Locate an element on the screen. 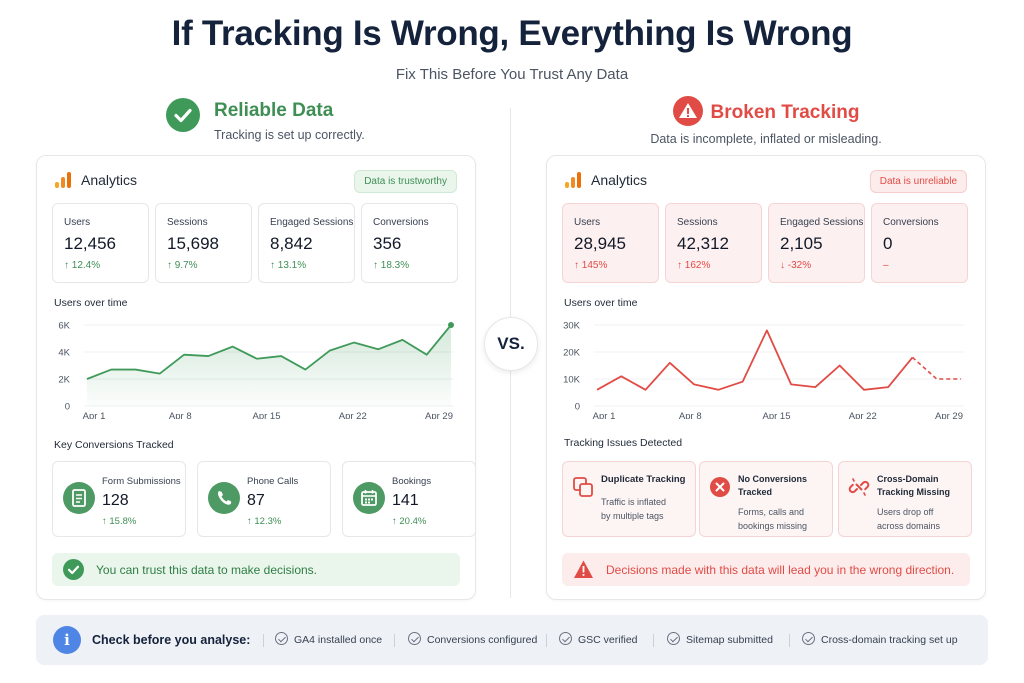 Image resolution: width=1024 pixels, height=683 pixels. conversion-value: 141 is located at coordinates (405, 500).